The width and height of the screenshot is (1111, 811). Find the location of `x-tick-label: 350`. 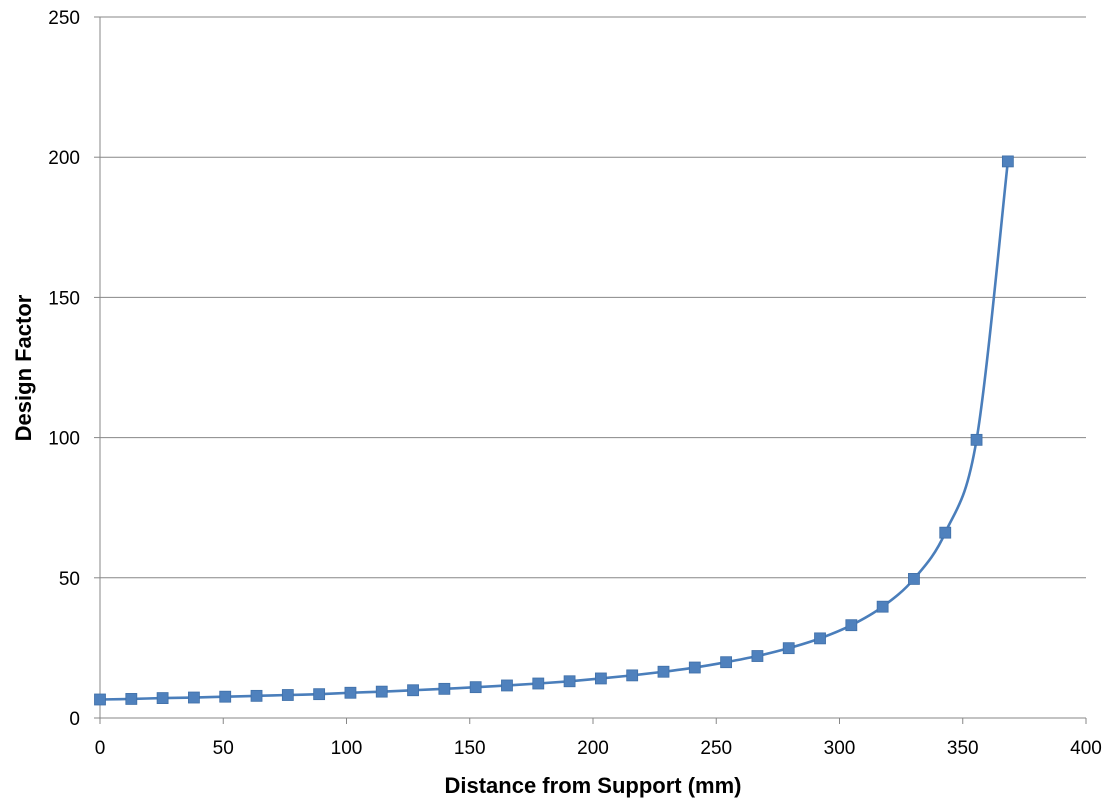

x-tick-label: 350 is located at coordinates (963, 748).